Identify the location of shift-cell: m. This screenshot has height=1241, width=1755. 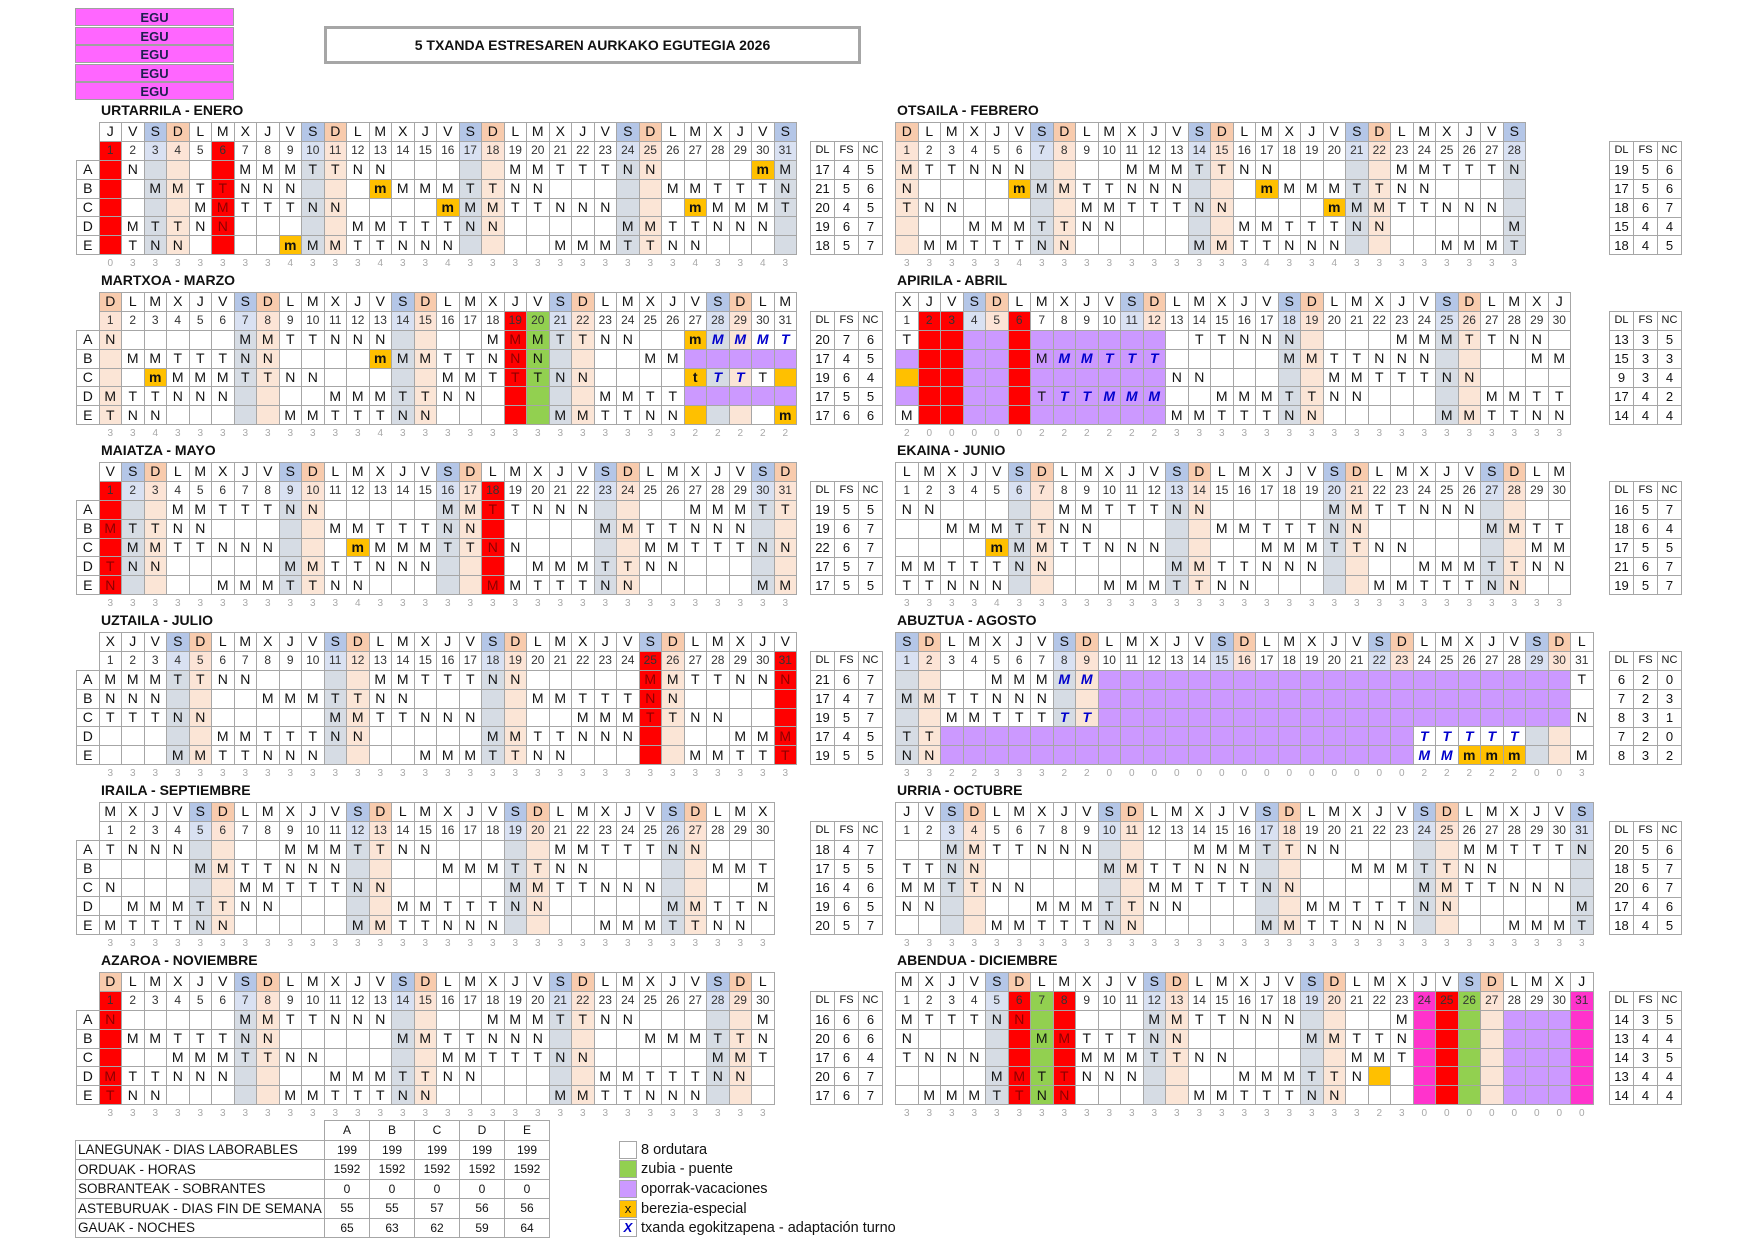
(763, 169).